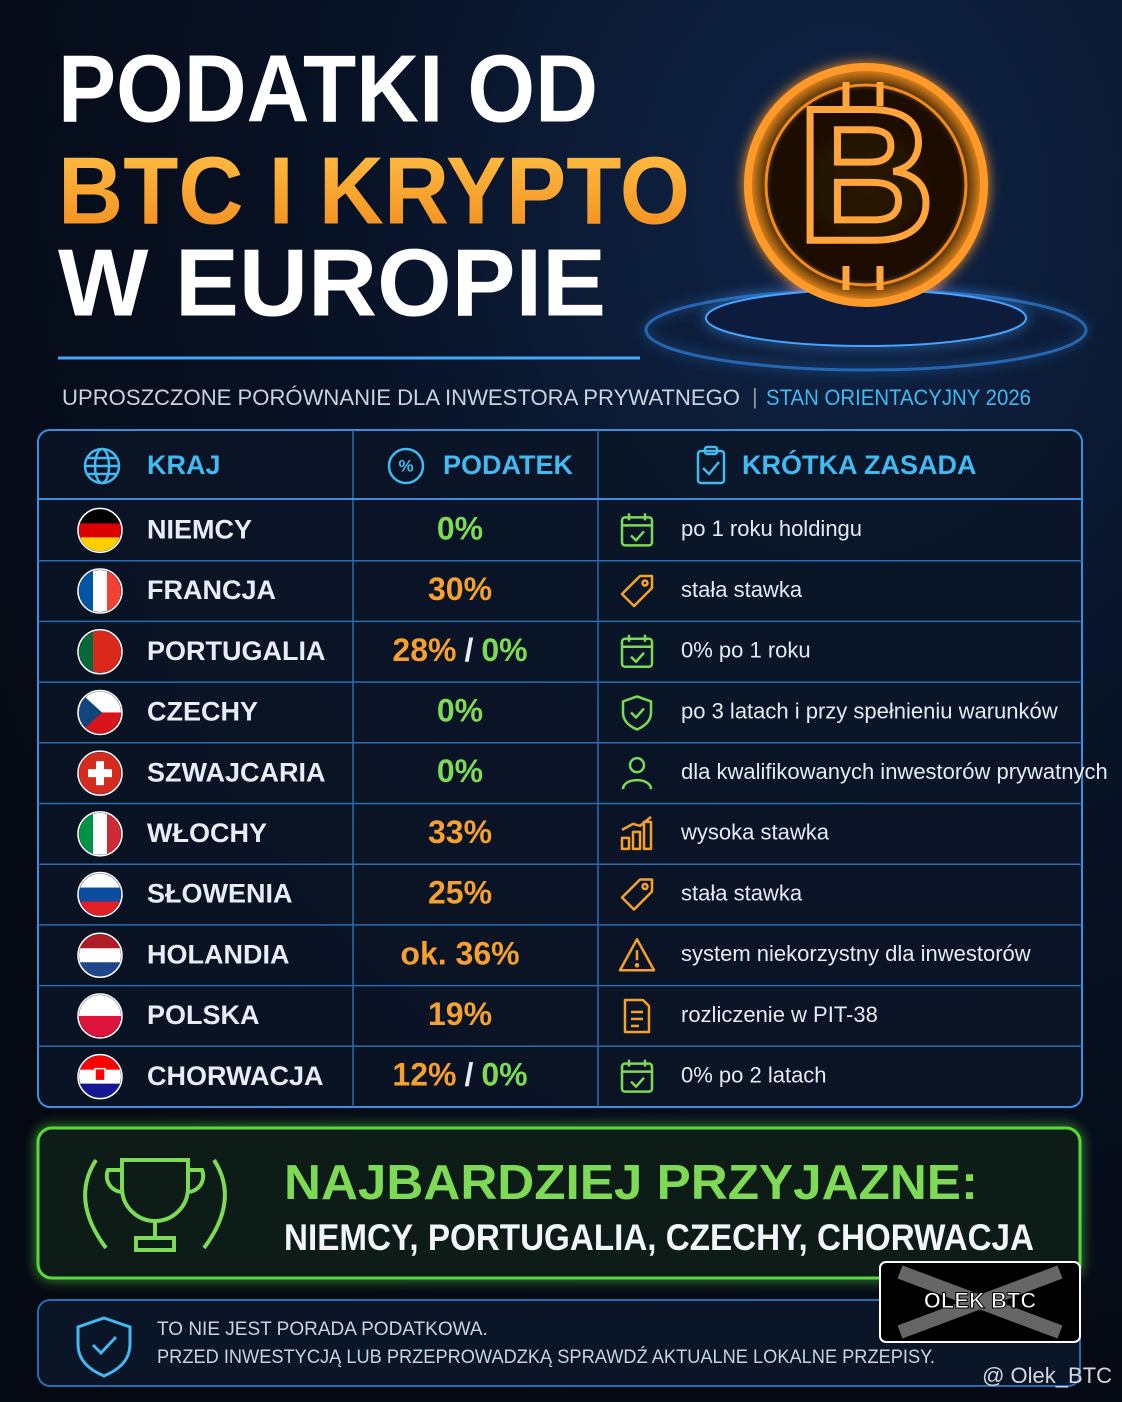 This screenshot has width=1122, height=1402. I want to click on tax: 19%, so click(460, 1014).